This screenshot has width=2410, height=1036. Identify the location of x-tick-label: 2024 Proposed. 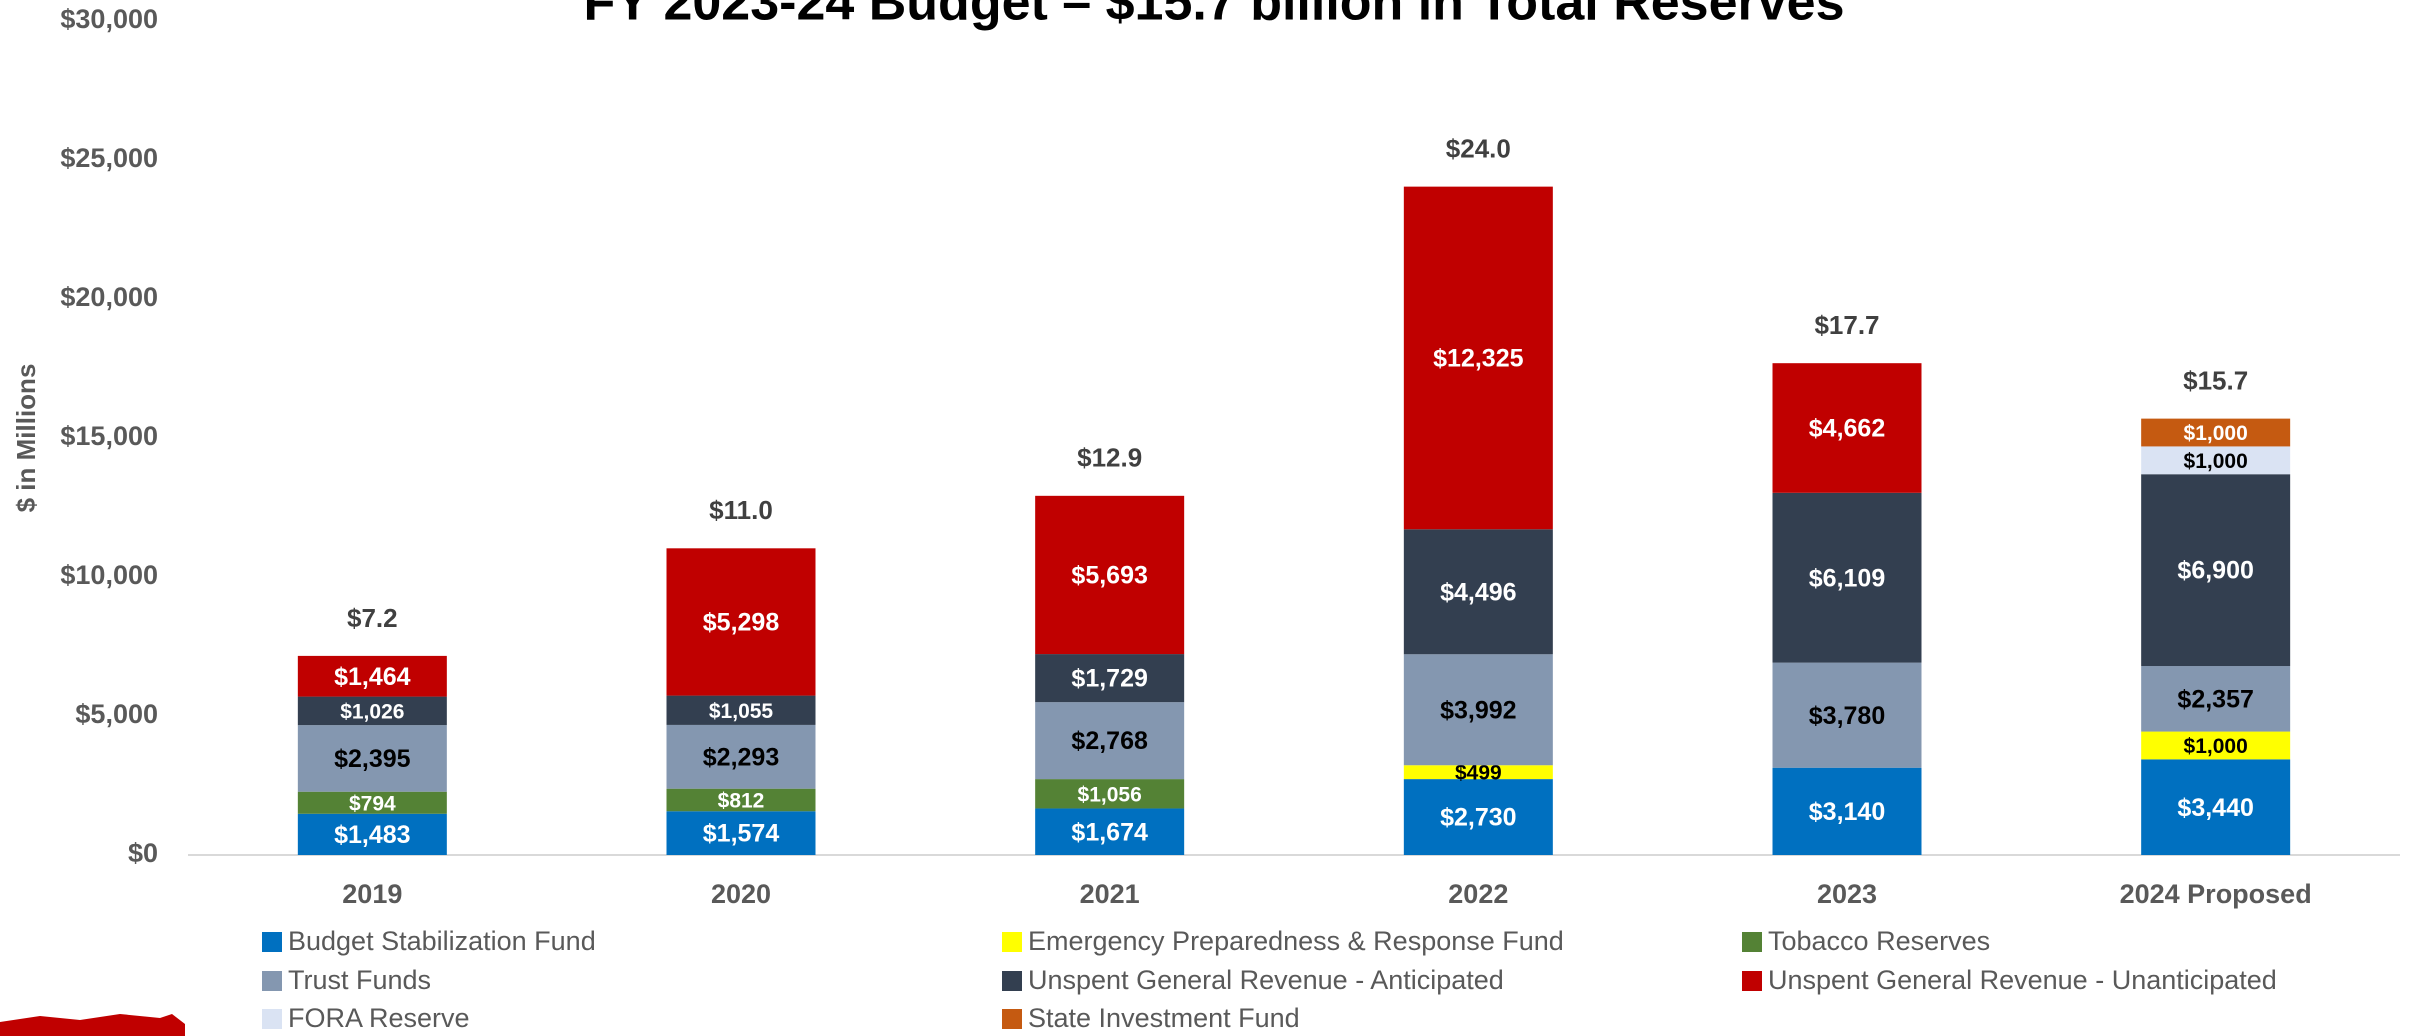
(2216, 894).